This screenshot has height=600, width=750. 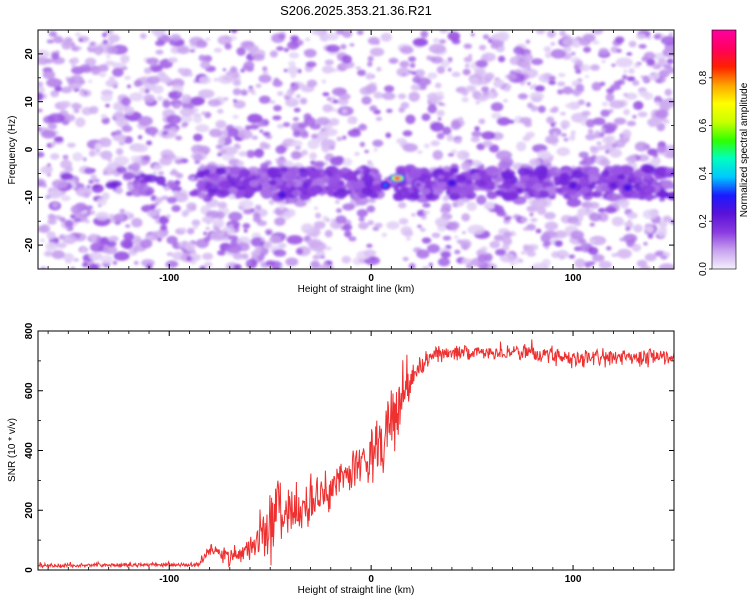 I want to click on colorbar-tick-label: 0.0, so click(x=703, y=269).